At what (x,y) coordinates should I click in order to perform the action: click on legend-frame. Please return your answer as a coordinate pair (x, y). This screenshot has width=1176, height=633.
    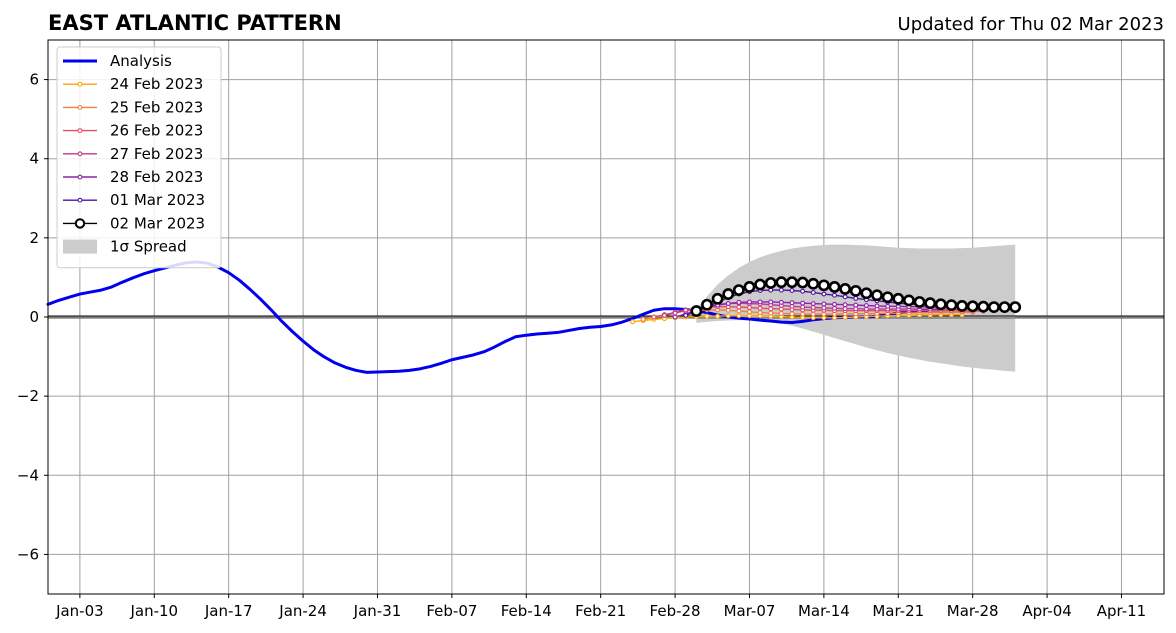
    Looking at the image, I should click on (139, 157).